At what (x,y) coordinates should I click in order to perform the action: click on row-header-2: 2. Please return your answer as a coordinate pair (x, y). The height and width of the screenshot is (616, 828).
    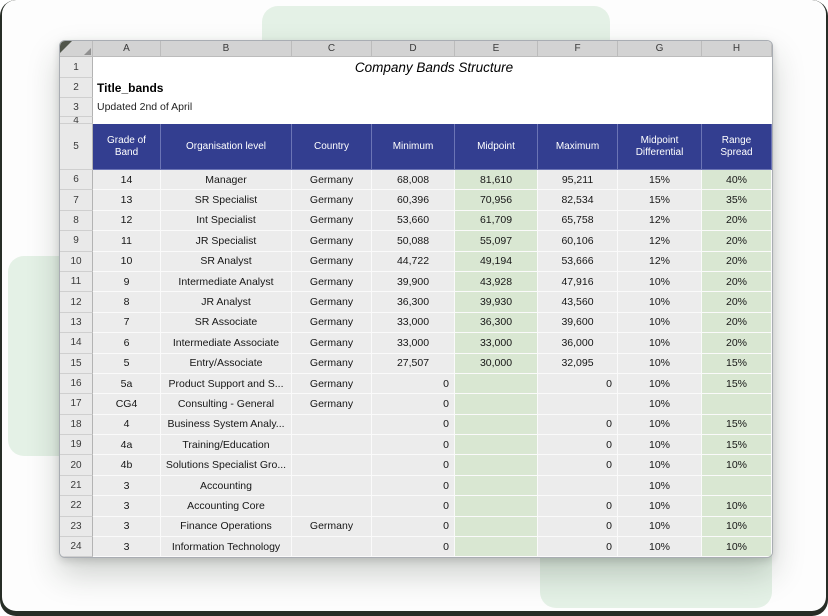
    Looking at the image, I should click on (76, 88).